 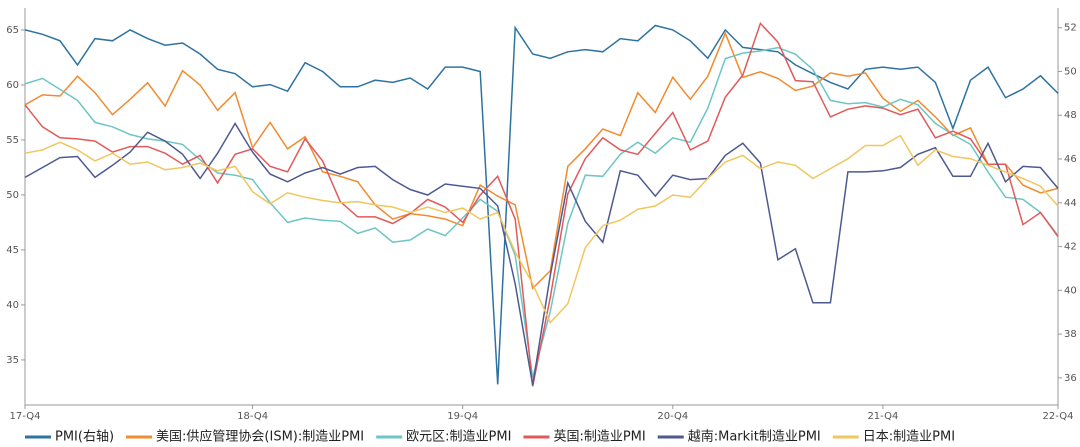 I want to click on y-tick-label: 35, so click(x=12, y=360).